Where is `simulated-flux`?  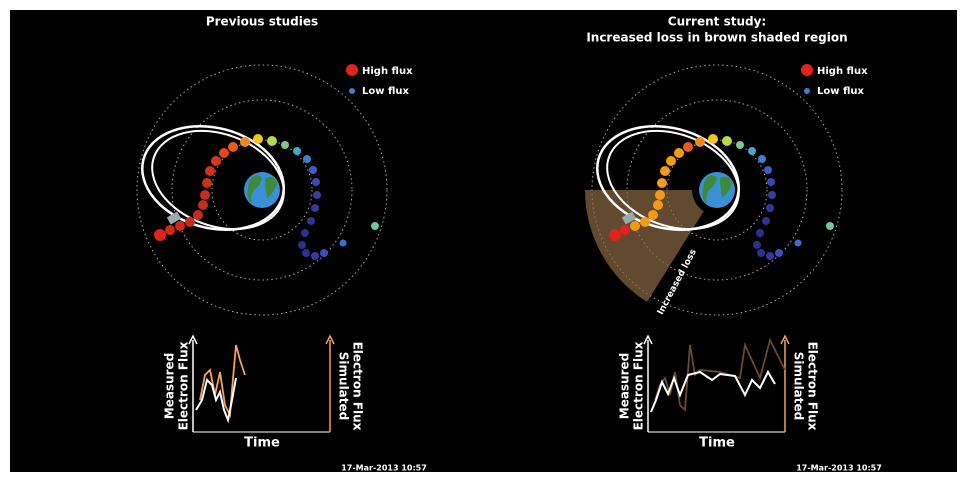
simulated-flux is located at coordinates (720, 375).